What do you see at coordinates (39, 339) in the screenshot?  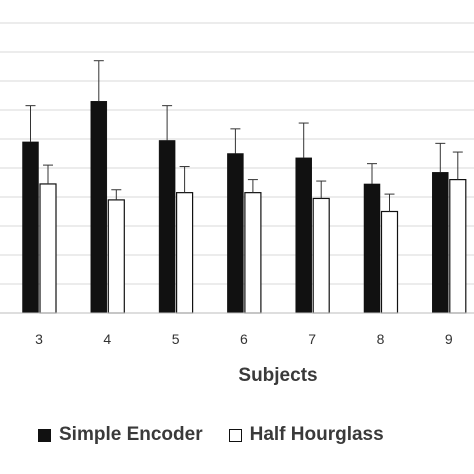 I see `x-tick-label-3: 3` at bounding box center [39, 339].